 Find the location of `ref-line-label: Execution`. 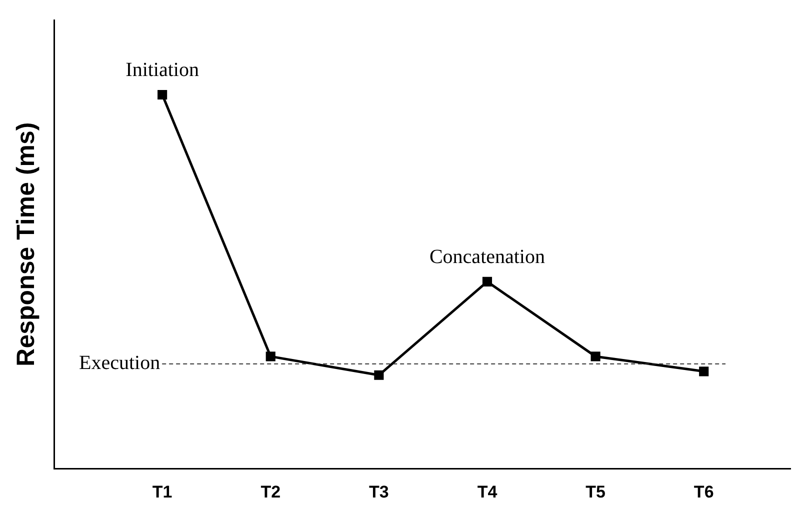

ref-line-label: Execution is located at coordinates (119, 363).